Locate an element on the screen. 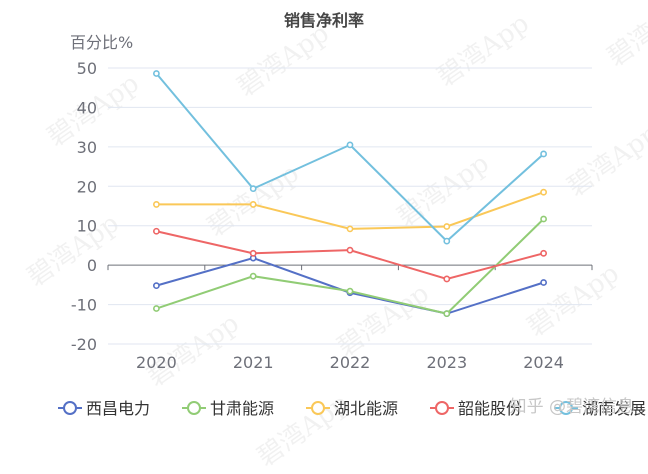  legend-label: 湖北能源 is located at coordinates (366, 408).